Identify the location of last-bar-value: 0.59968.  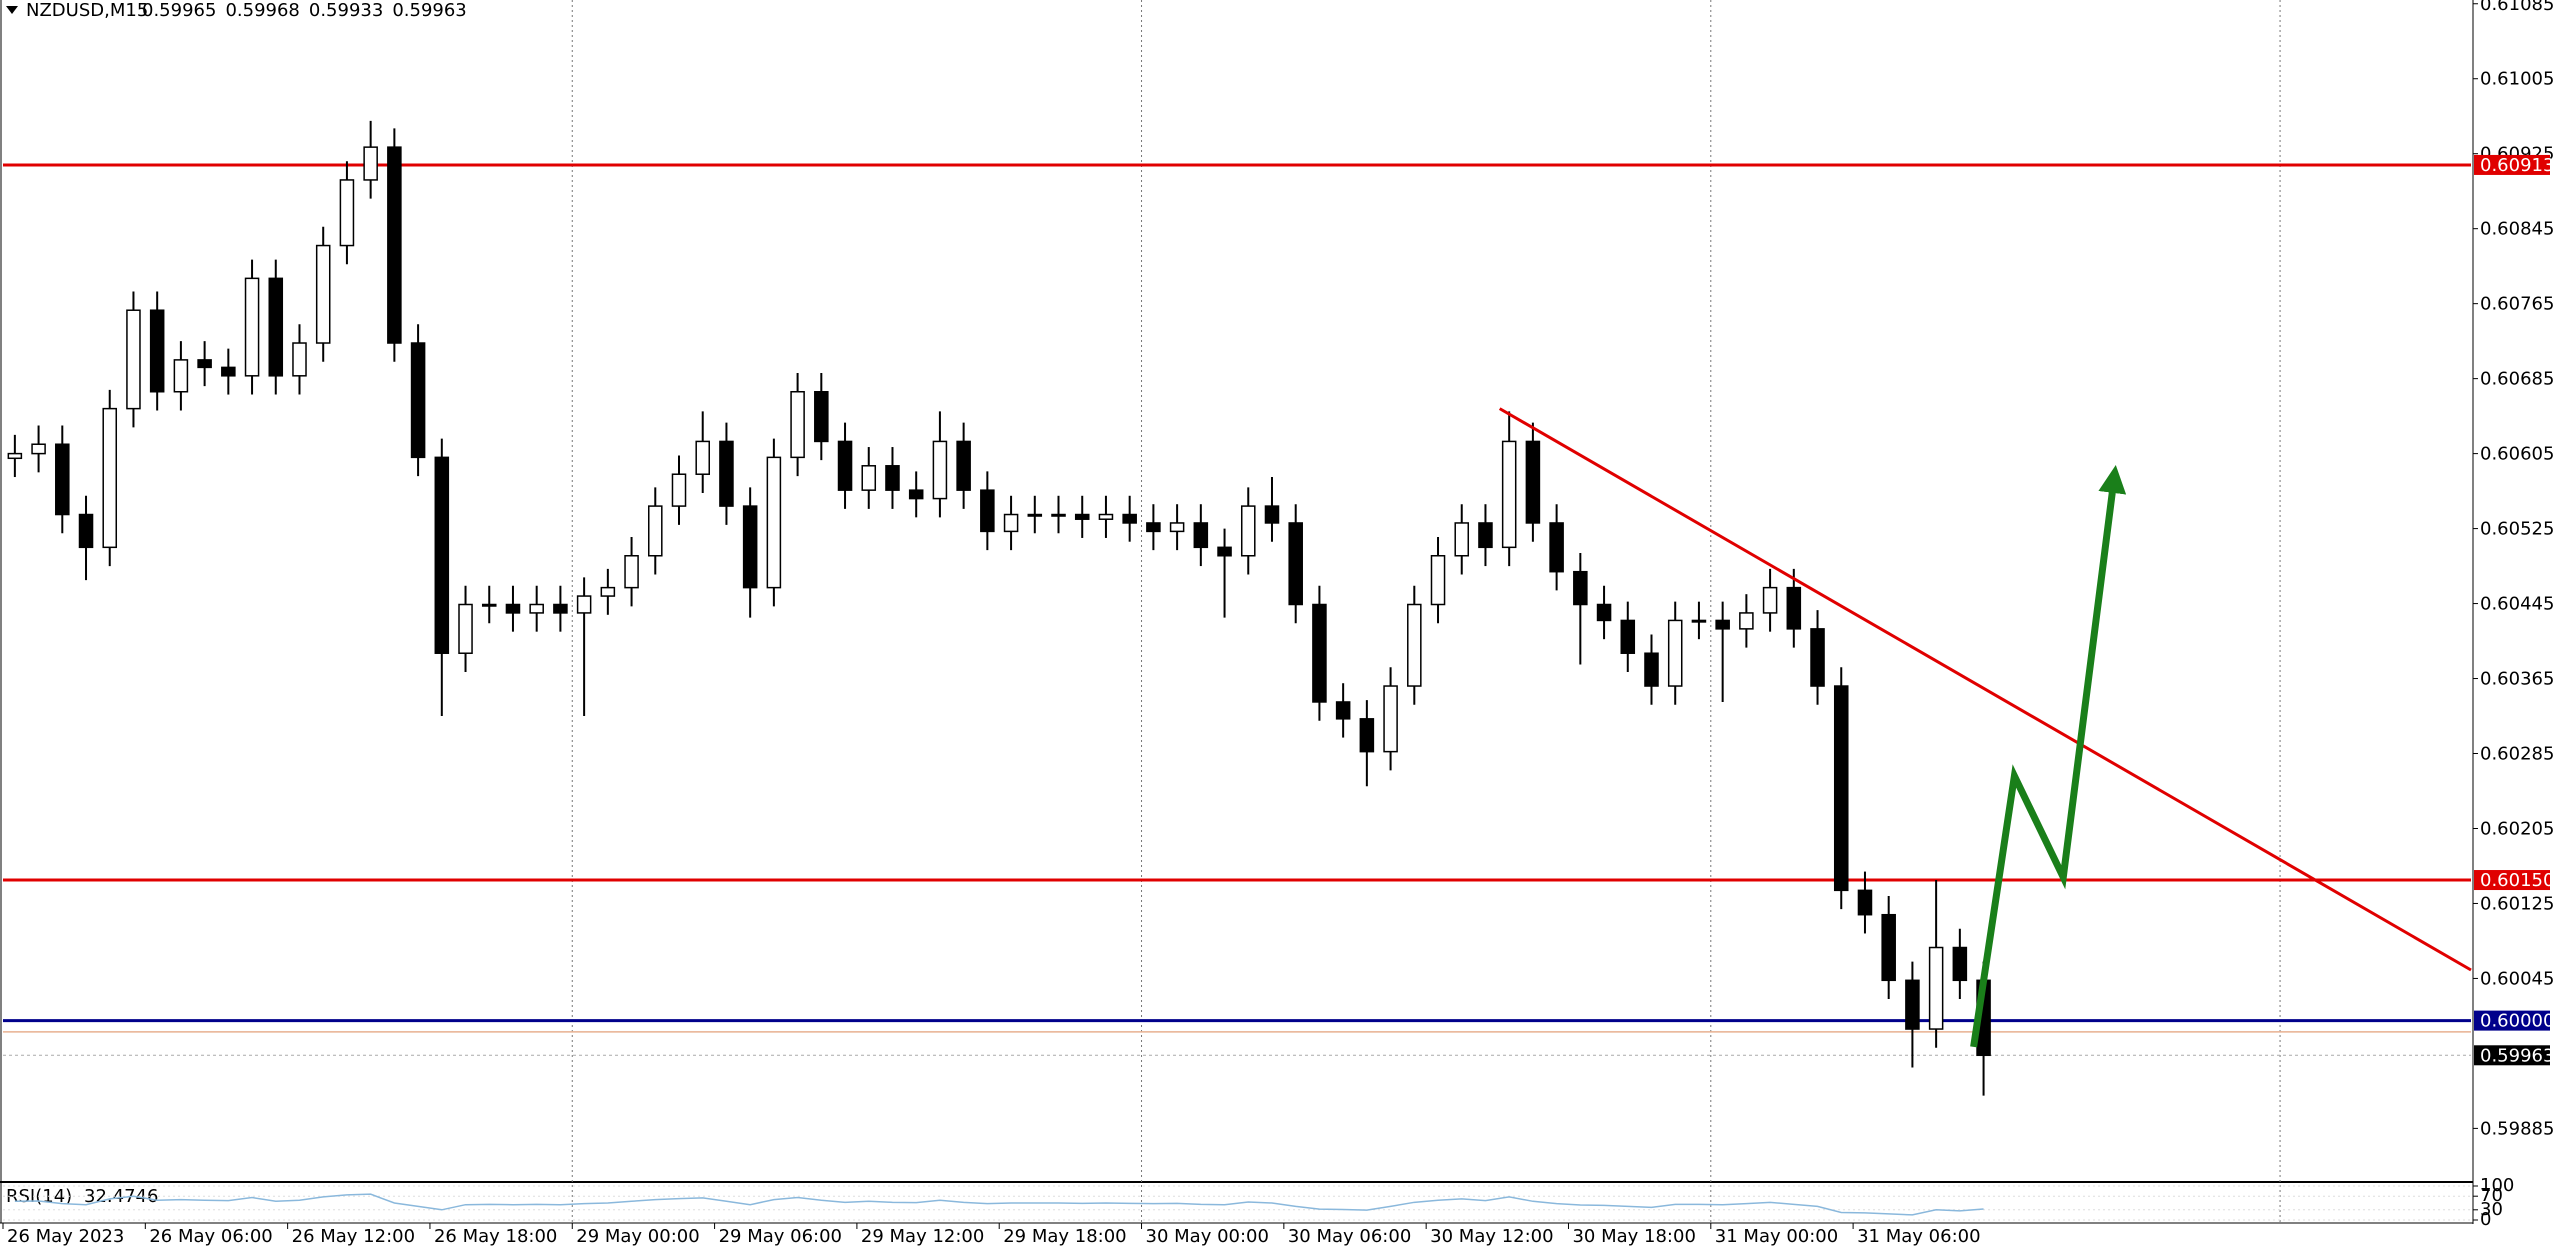
(262, 10).